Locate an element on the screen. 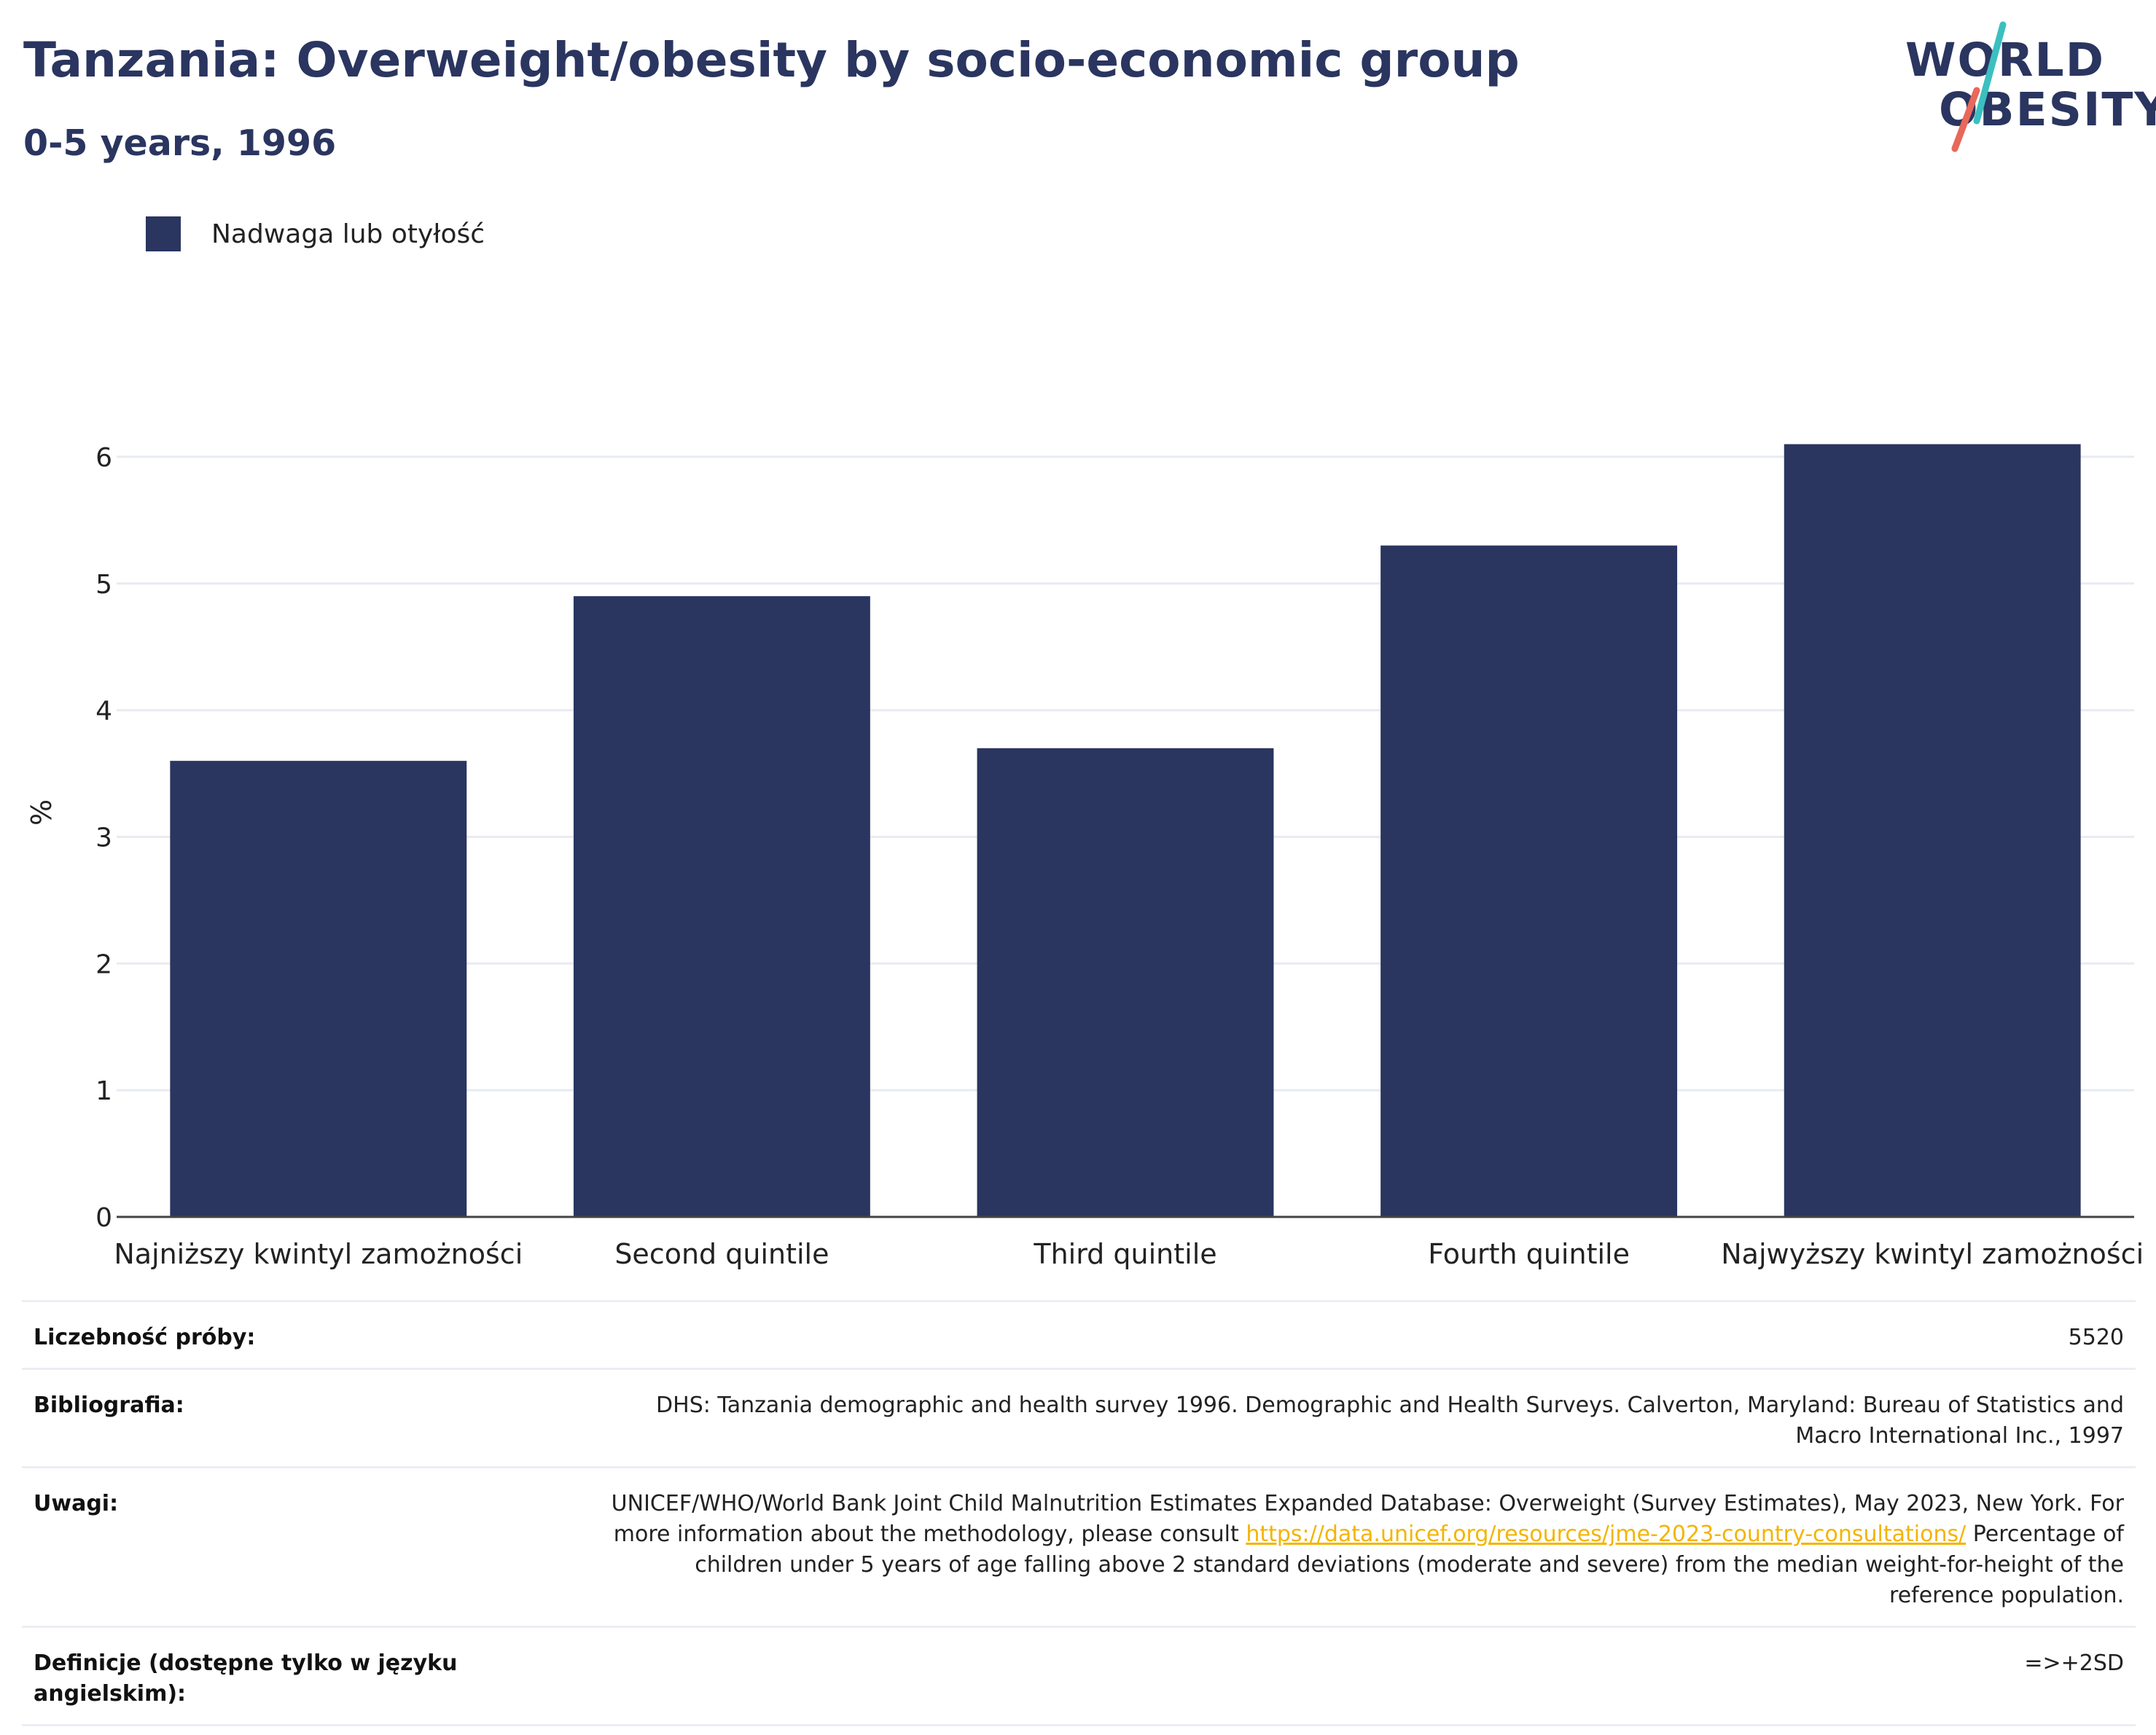 This screenshot has width=2156, height=1735. logo-line-1: WORLD is located at coordinates (2005, 60).